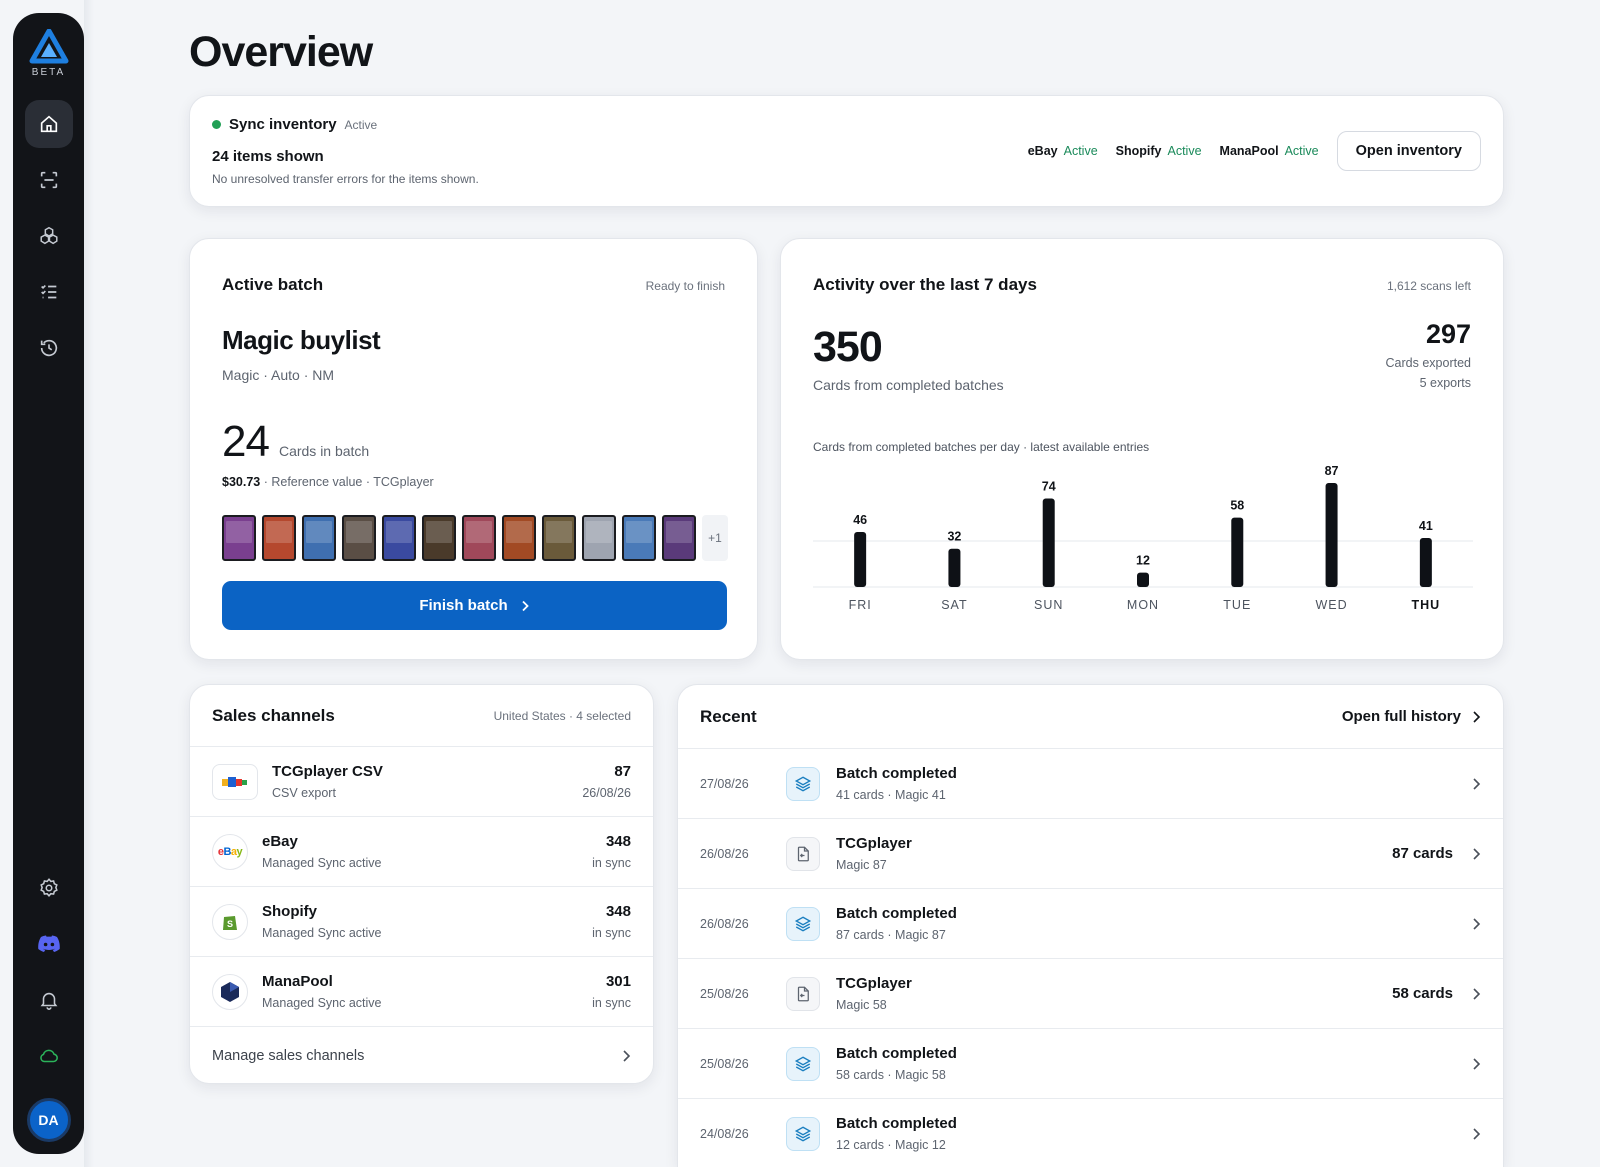 Image resolution: width=1600 pixels, height=1167 pixels. What do you see at coordinates (49, 1000) in the screenshot?
I see `nav-notifications` at bounding box center [49, 1000].